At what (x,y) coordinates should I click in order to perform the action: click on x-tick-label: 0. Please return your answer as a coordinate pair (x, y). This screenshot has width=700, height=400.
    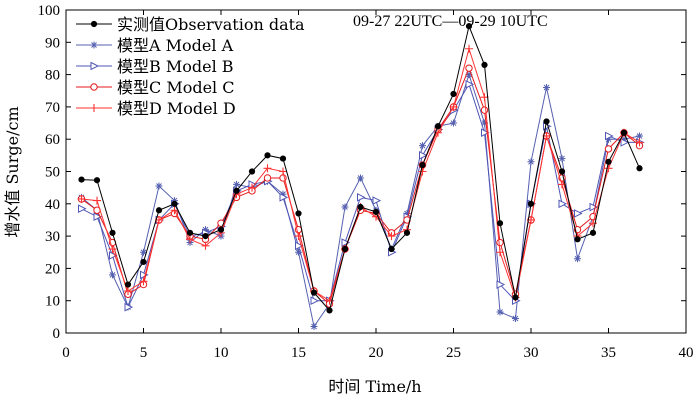
    Looking at the image, I should click on (66, 353).